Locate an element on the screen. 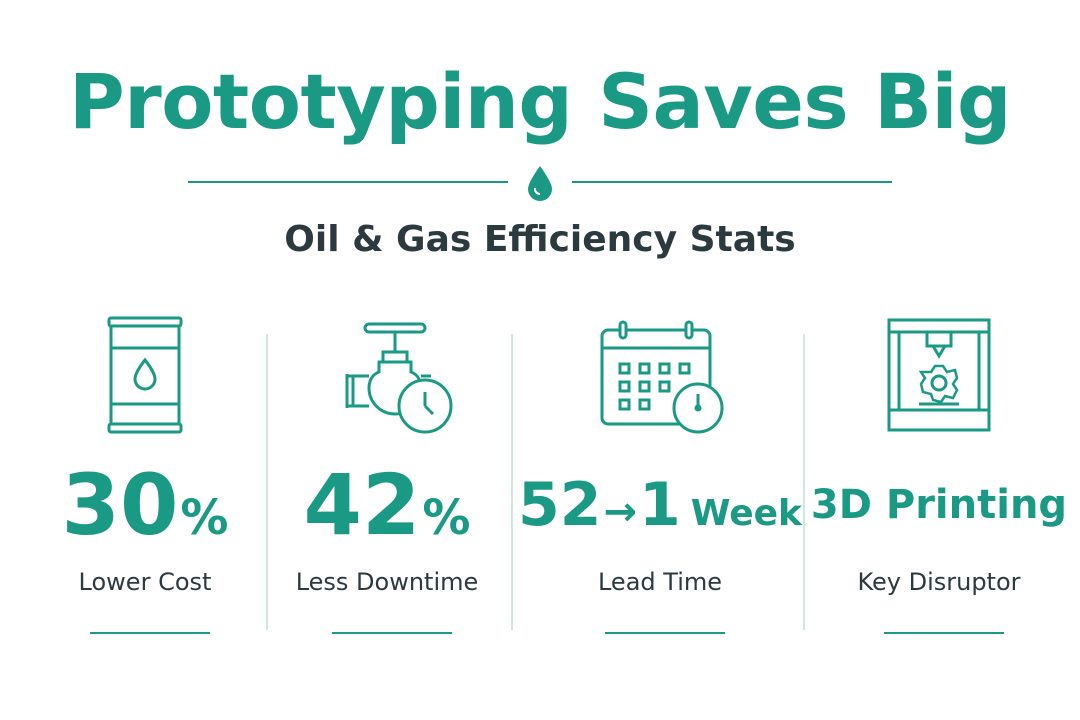 The height and width of the screenshot is (720, 1080). stat-less-downtime: 42 % Less Downtime is located at coordinates (387, 470).